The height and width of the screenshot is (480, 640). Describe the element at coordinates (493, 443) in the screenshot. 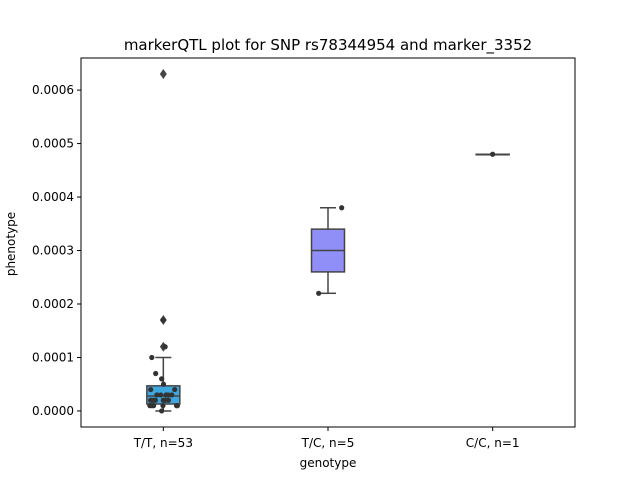

I see `x-tick-label: C/C, n=1` at that location.